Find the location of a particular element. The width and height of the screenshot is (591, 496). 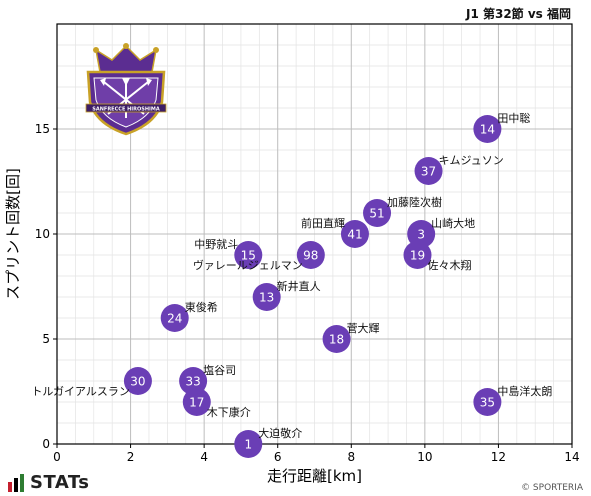

player-name-label: 加藤陸次樹 is located at coordinates (414, 202).